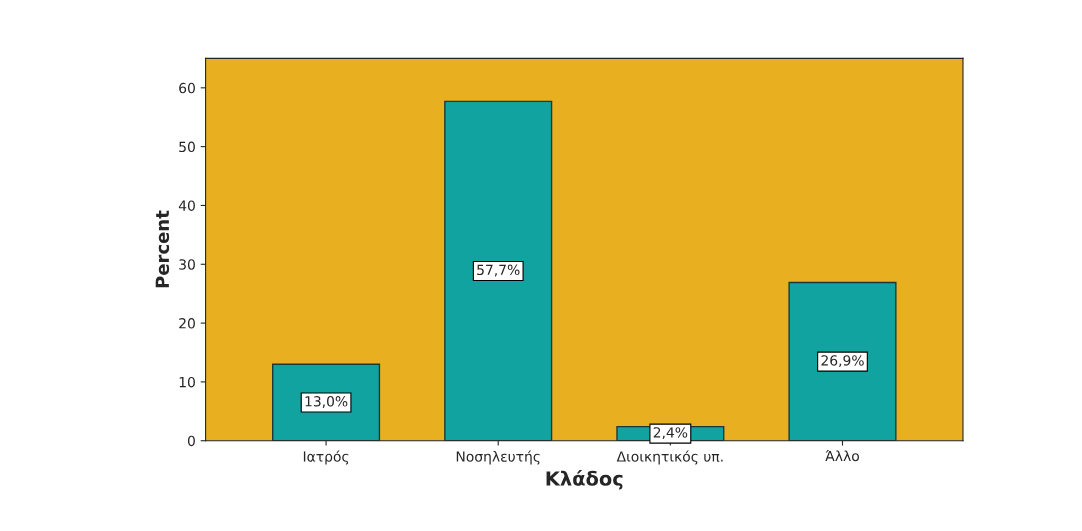 The width and height of the screenshot is (1082, 531). I want to click on y-tick-label: 50, so click(187, 147).